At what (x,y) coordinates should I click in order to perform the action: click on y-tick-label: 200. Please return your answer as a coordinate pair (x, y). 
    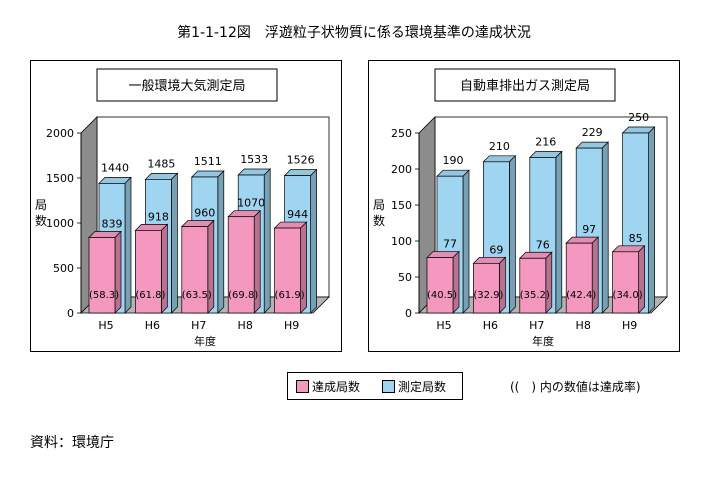
    Looking at the image, I should click on (401, 169).